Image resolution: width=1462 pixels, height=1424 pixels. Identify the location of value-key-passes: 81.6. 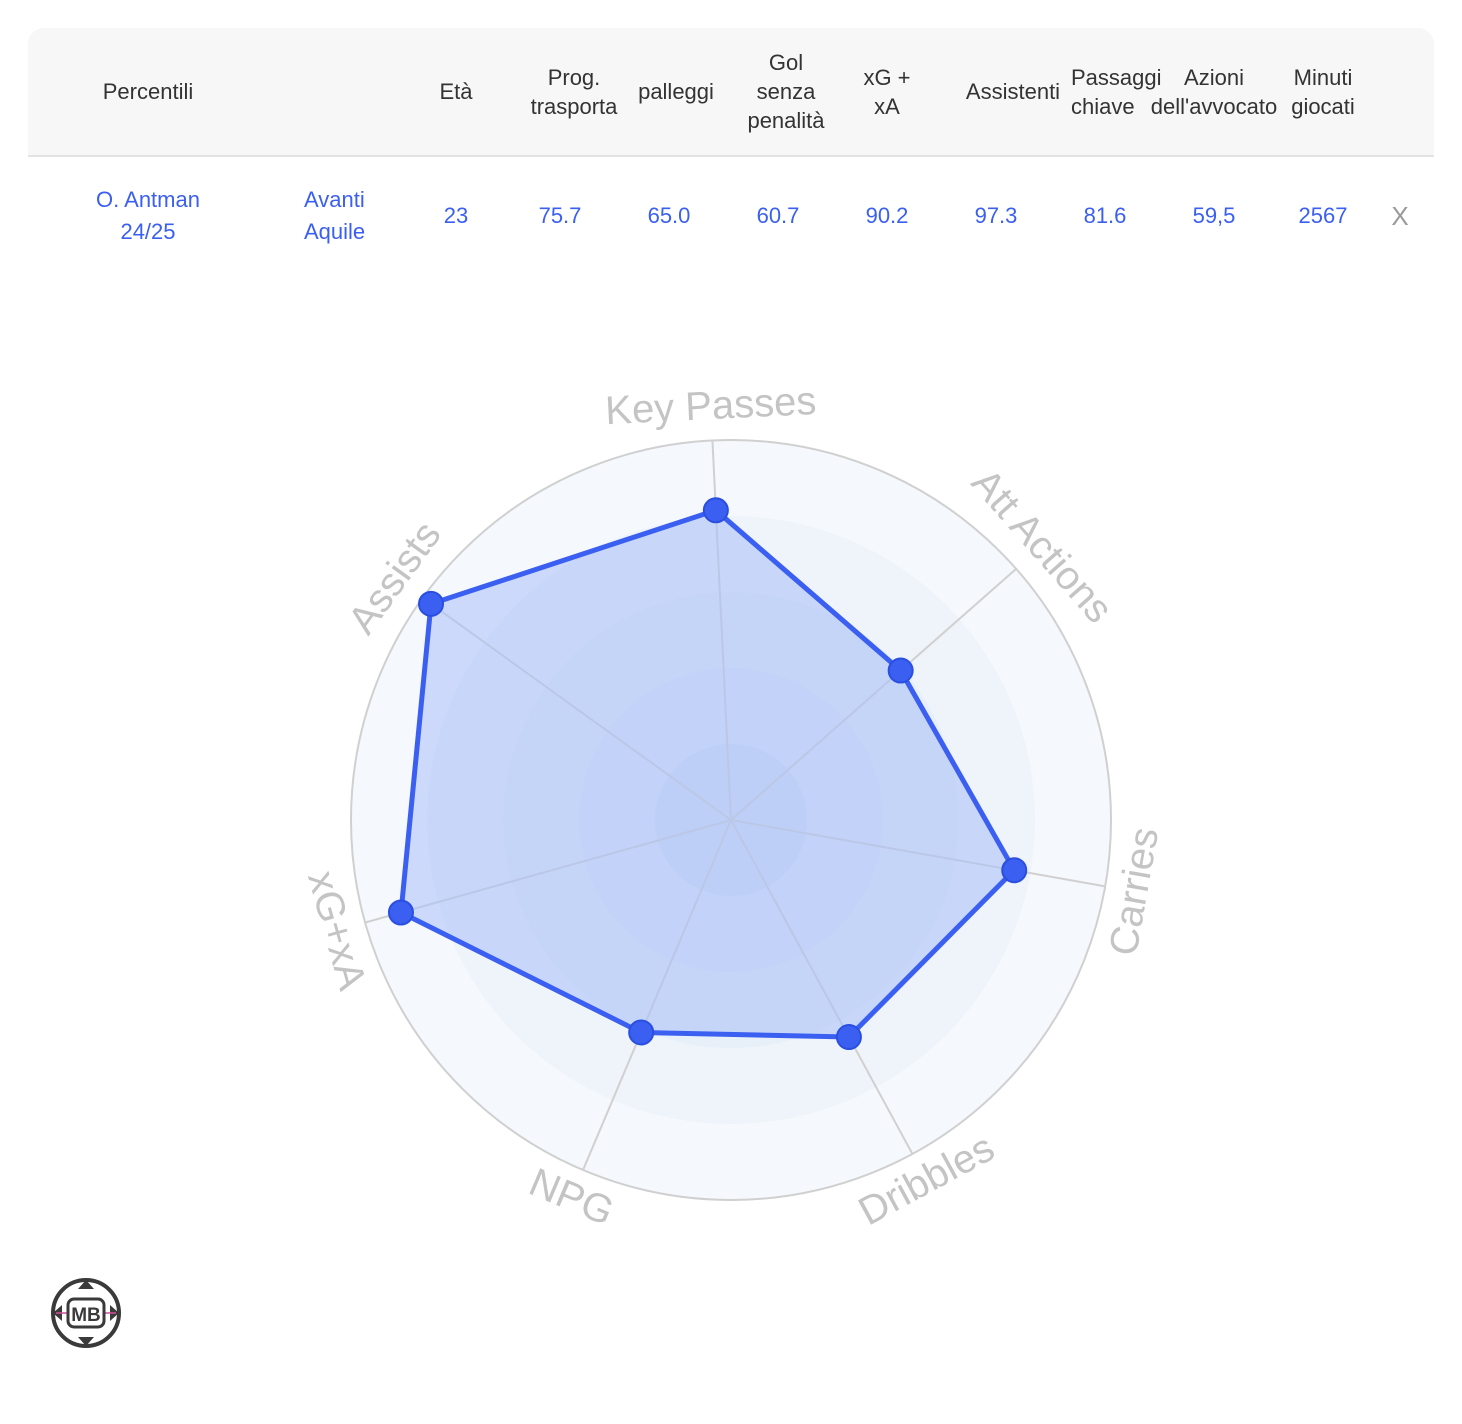
(1105, 215).